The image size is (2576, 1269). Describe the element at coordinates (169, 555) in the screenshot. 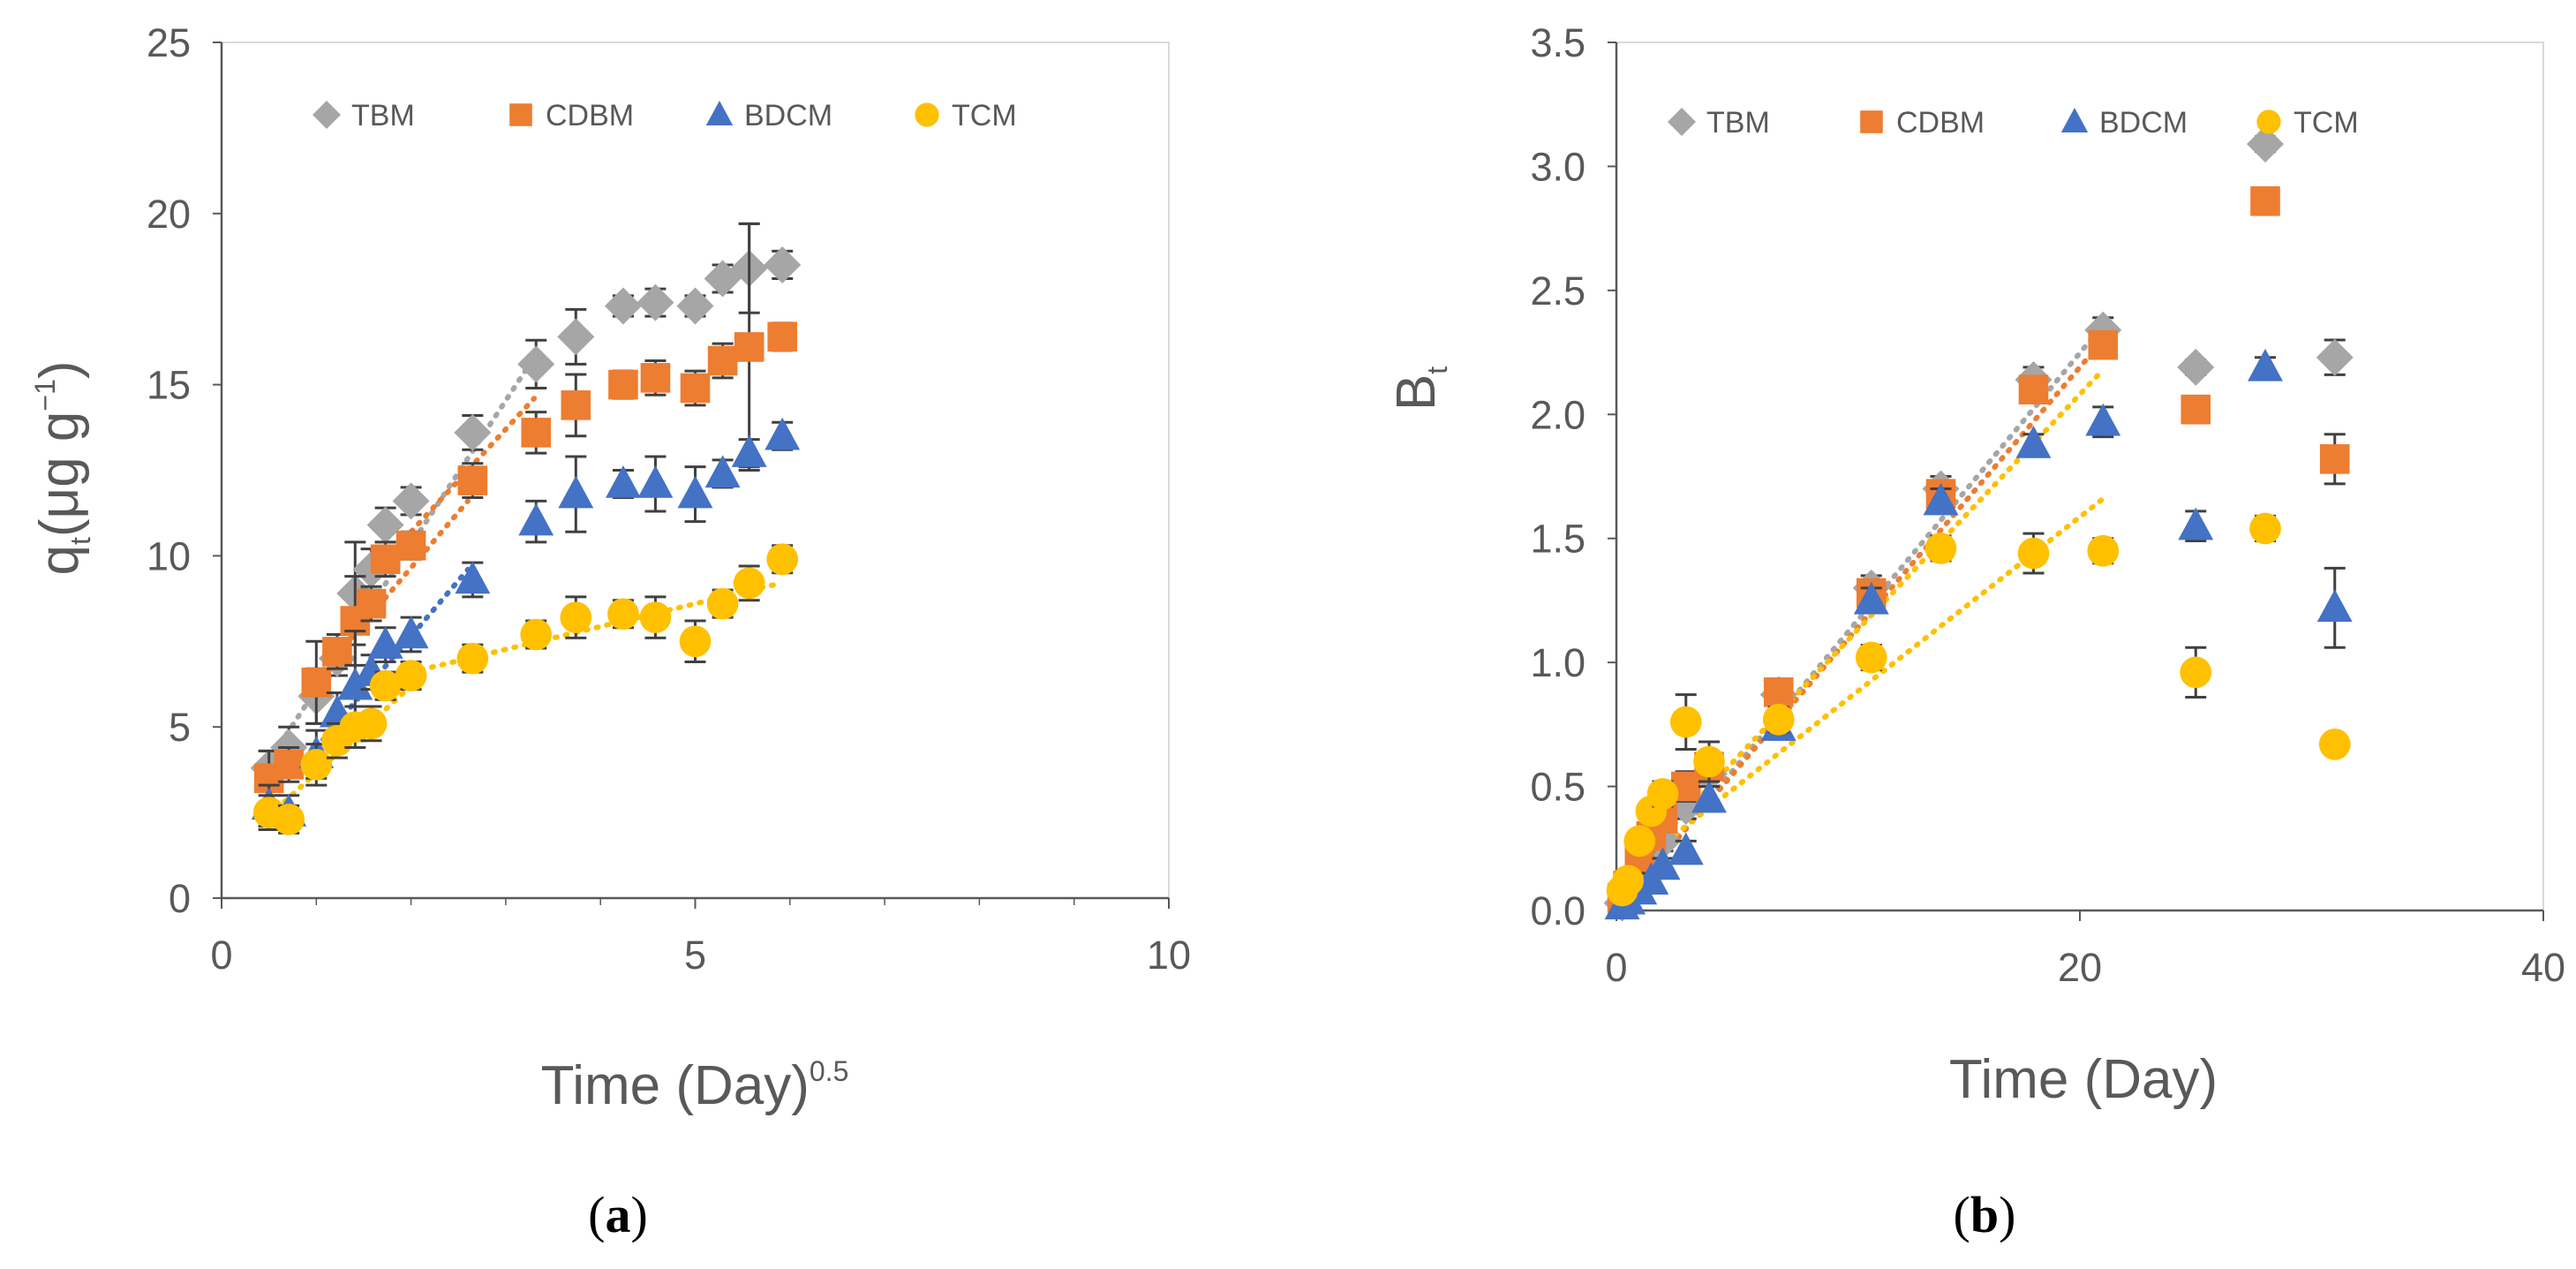

I see `y-tick-label: 10` at that location.